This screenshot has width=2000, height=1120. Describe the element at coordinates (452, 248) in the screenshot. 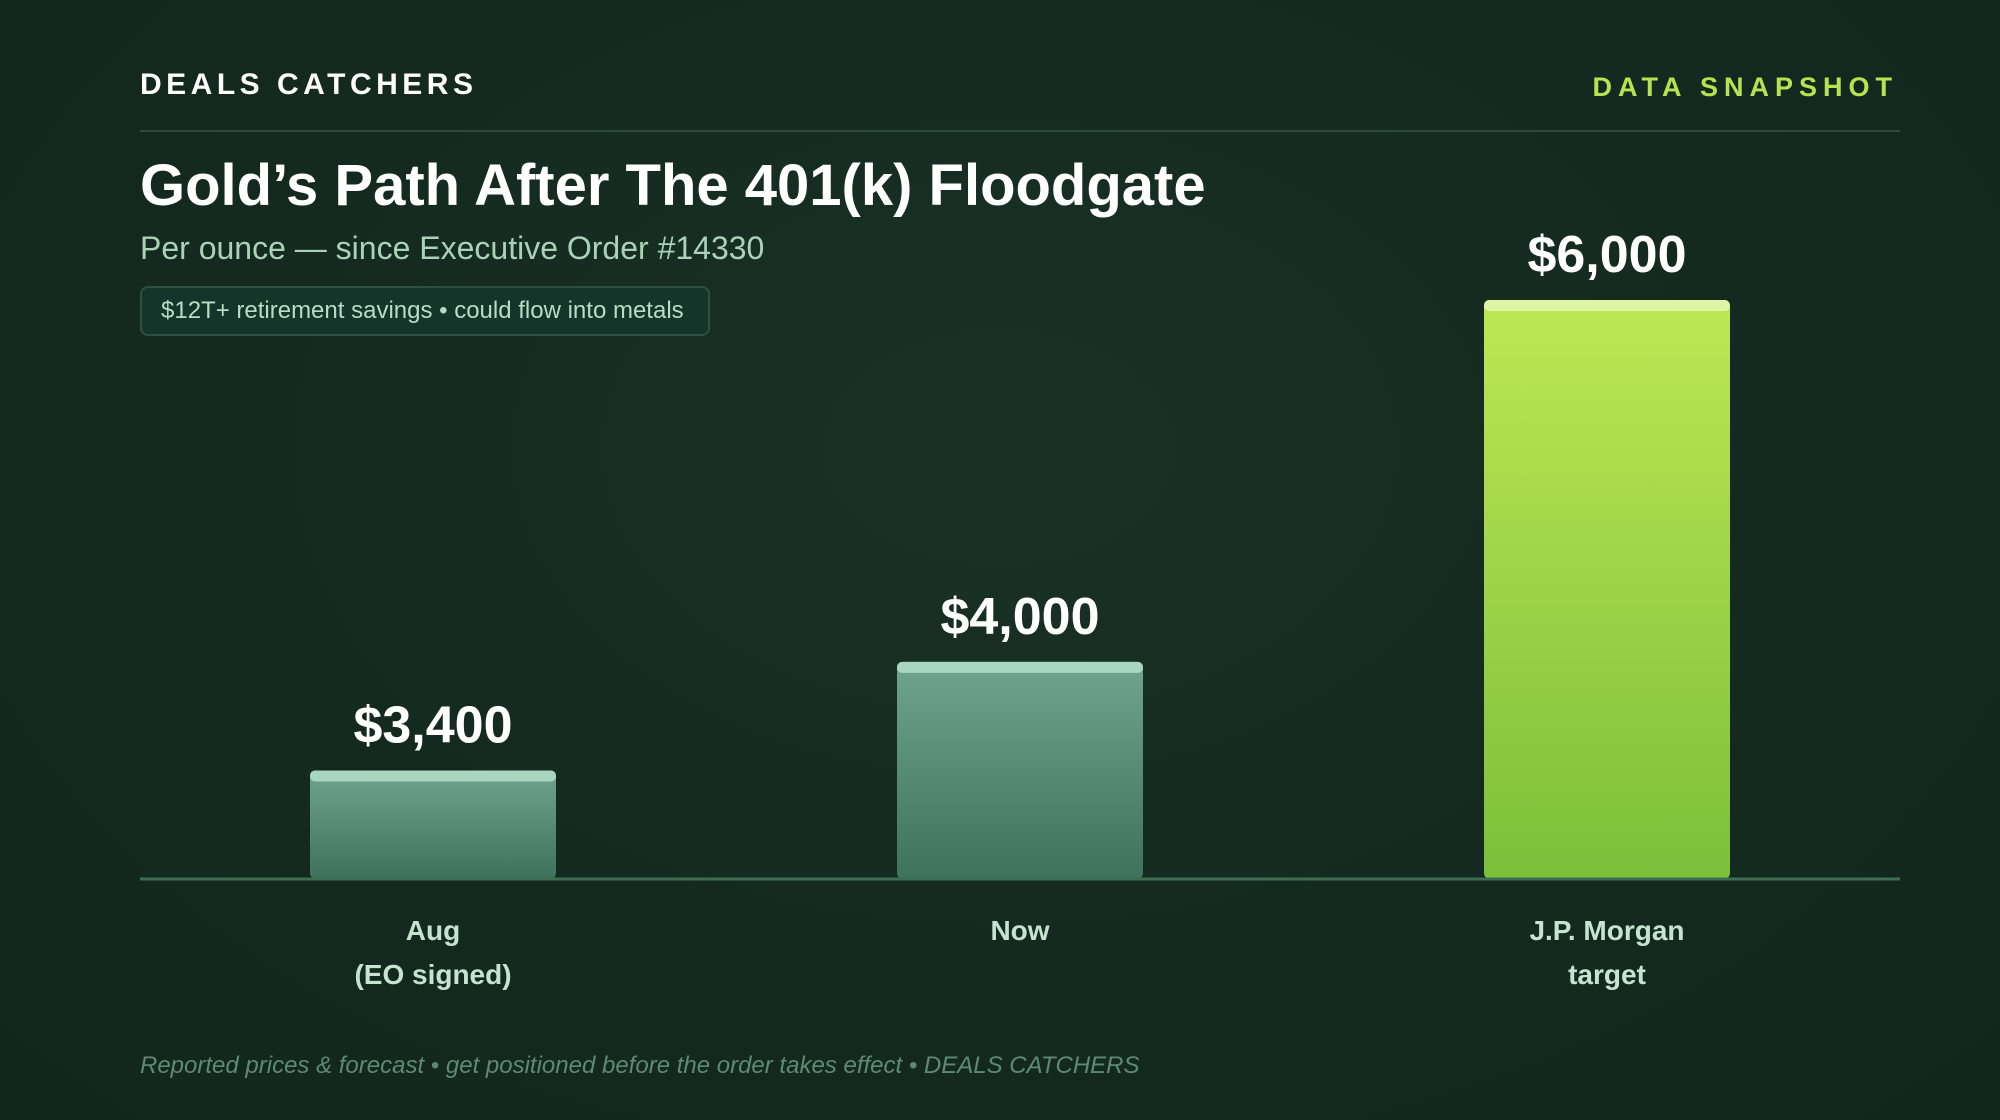

I see `page-subtitle: Per ounce — since Executive Order #14330` at that location.